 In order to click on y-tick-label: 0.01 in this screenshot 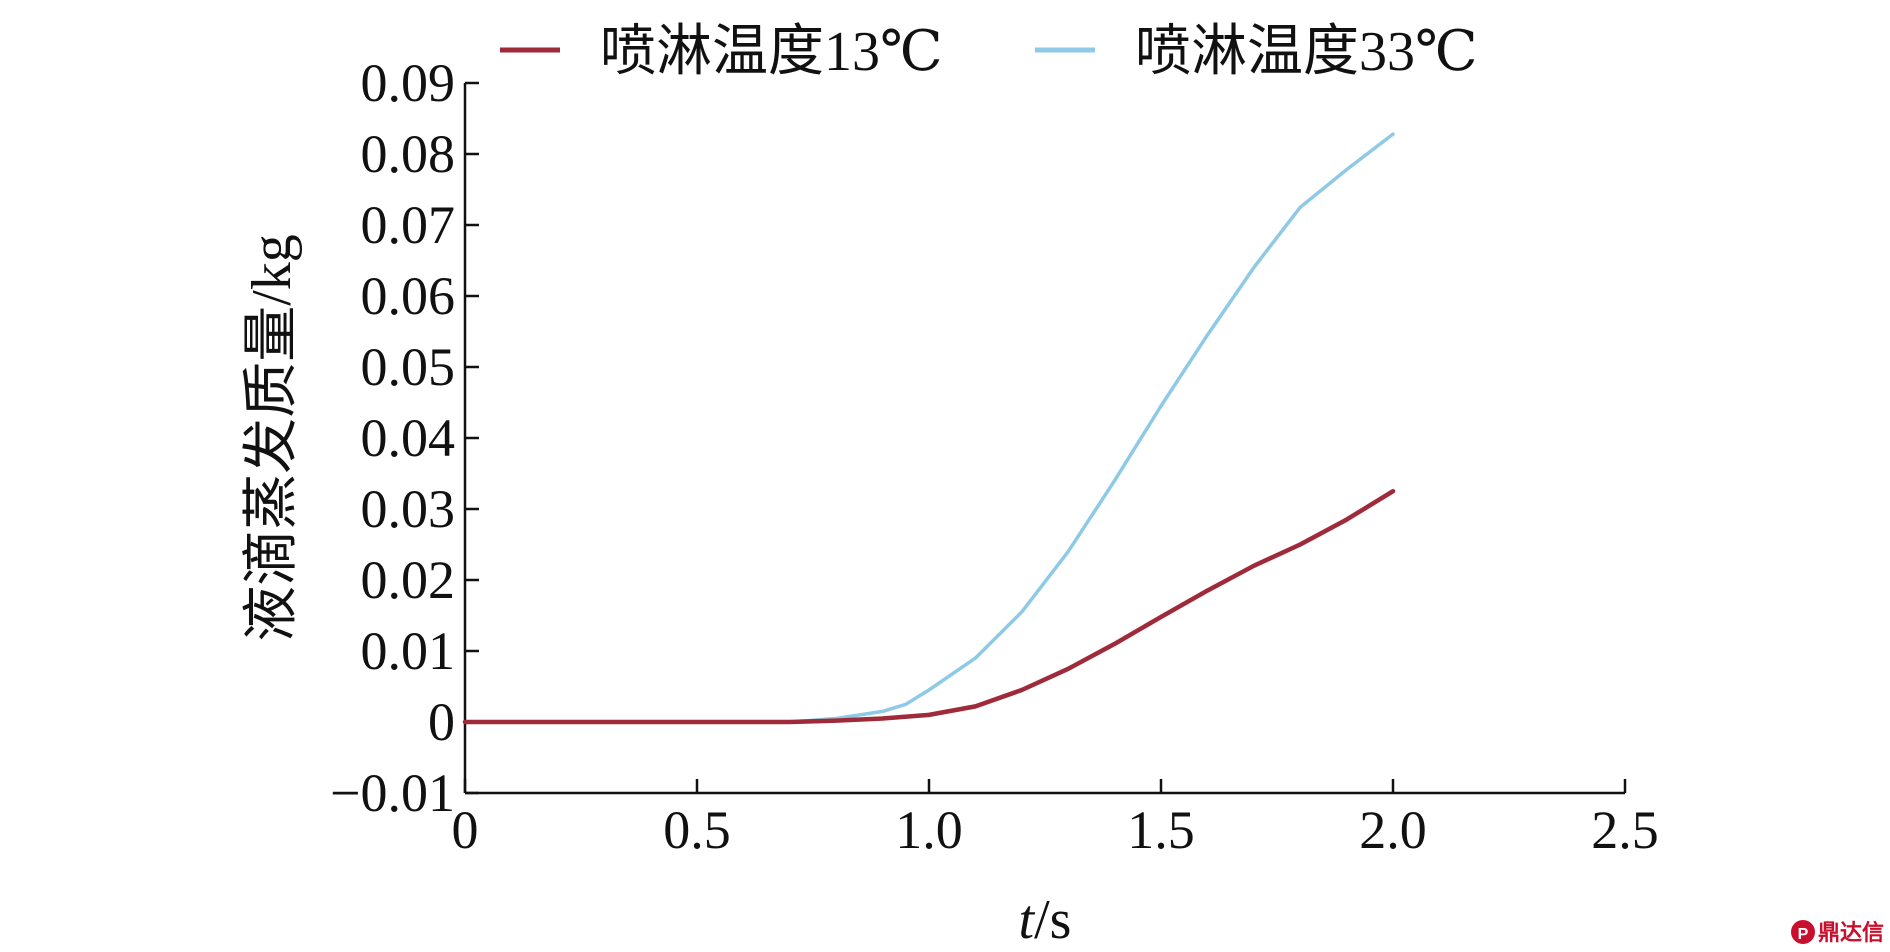, I will do `click(408, 651)`.